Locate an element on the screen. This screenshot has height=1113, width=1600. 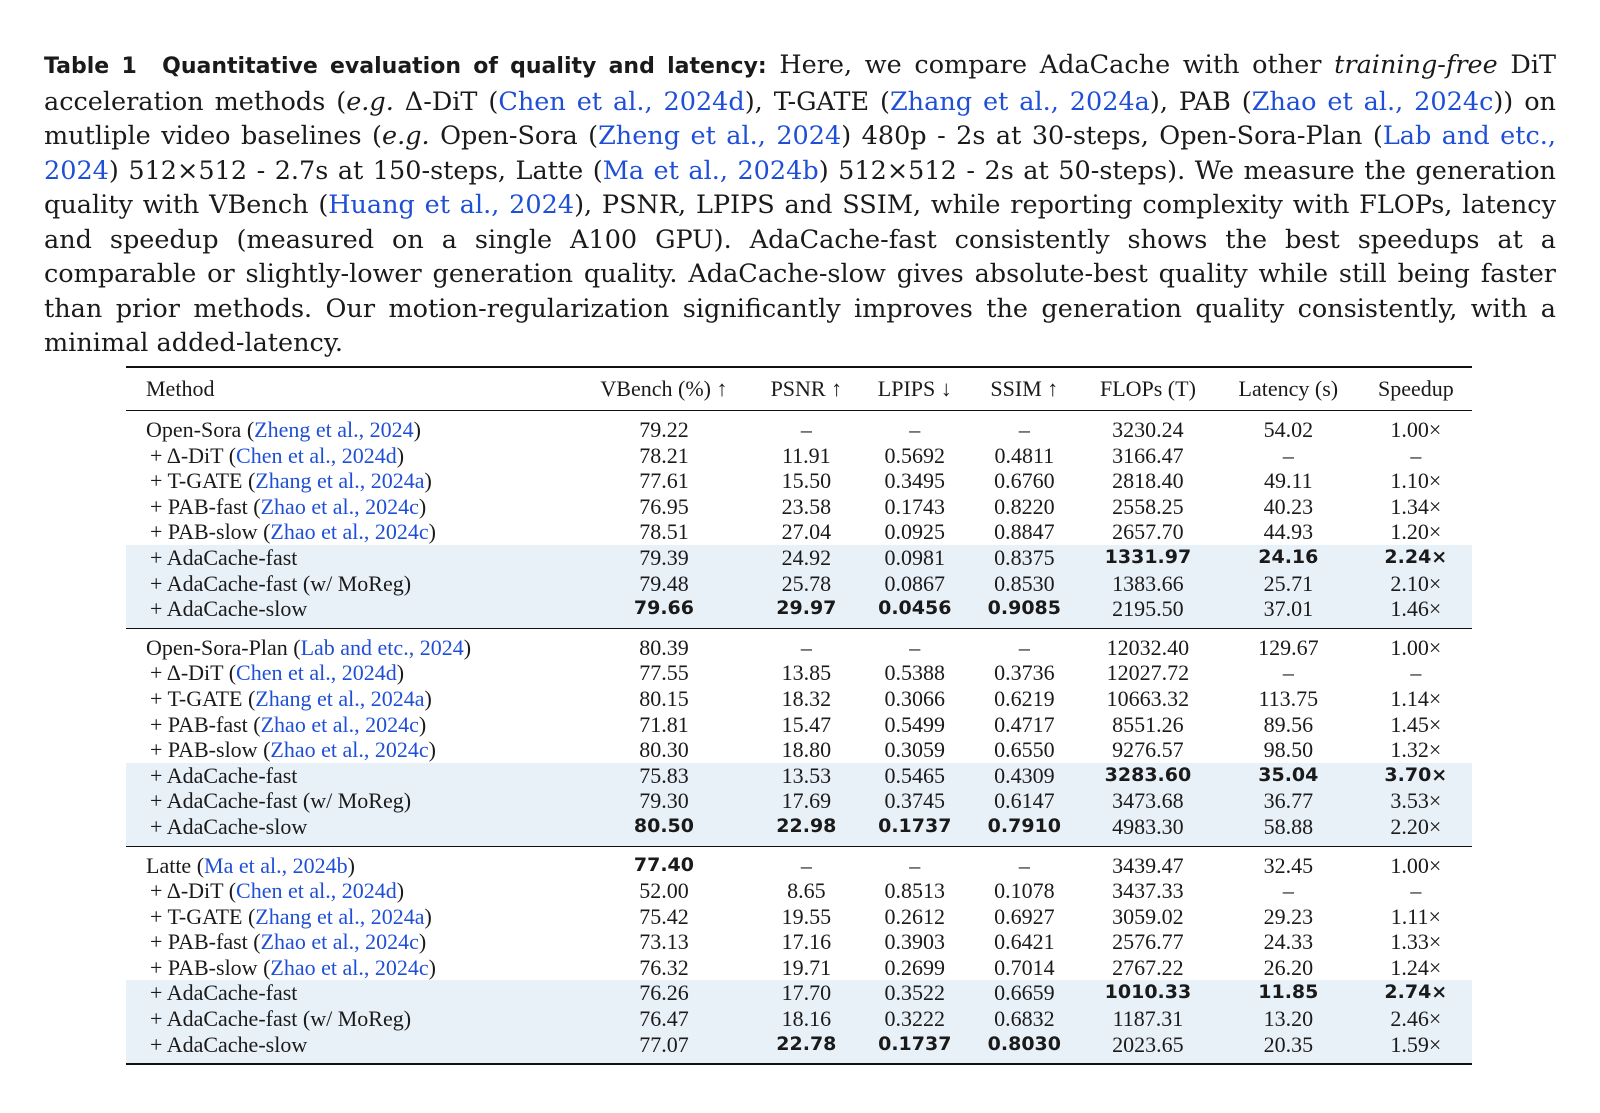
ssim-cell: 0.6832 is located at coordinates (1024, 1019).